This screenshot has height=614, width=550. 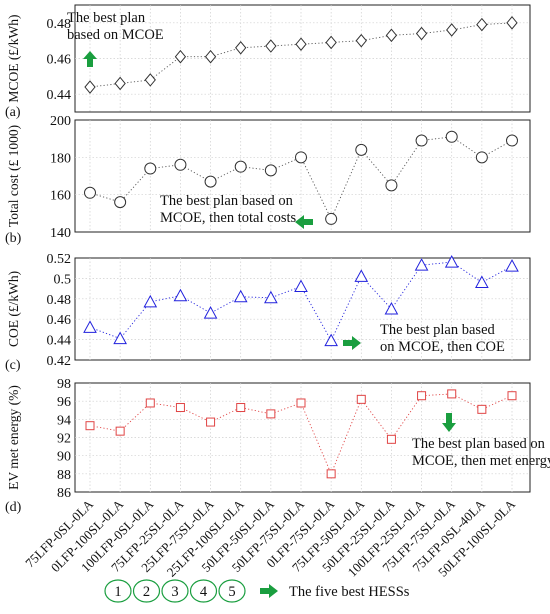 What do you see at coordinates (60, 121) in the screenshot?
I see `y-tick-label: 200` at bounding box center [60, 121].